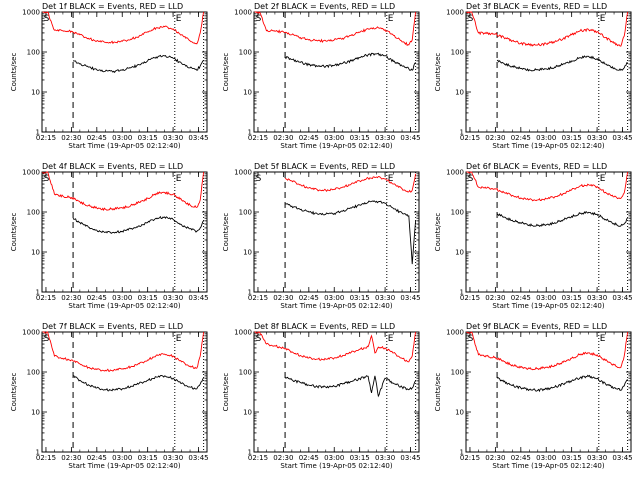  I want to click on panel-title: Det 7f BLACK = Events, RED = LLD, so click(112, 326).